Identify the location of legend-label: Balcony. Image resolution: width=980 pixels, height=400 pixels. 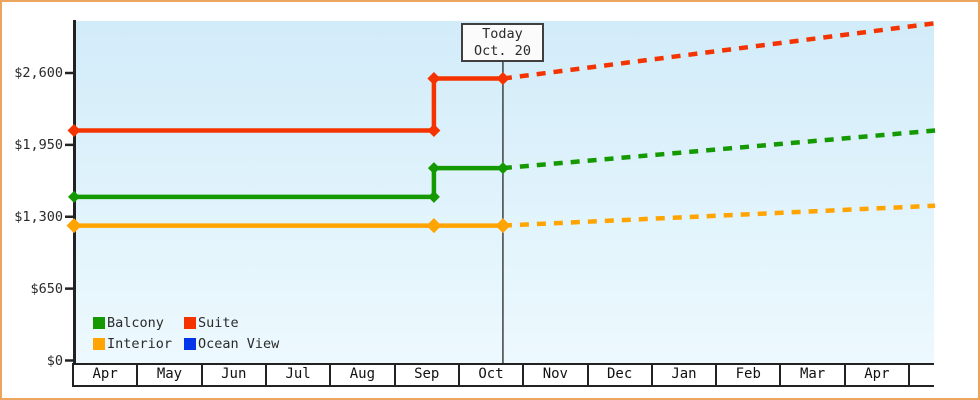
(135, 322).